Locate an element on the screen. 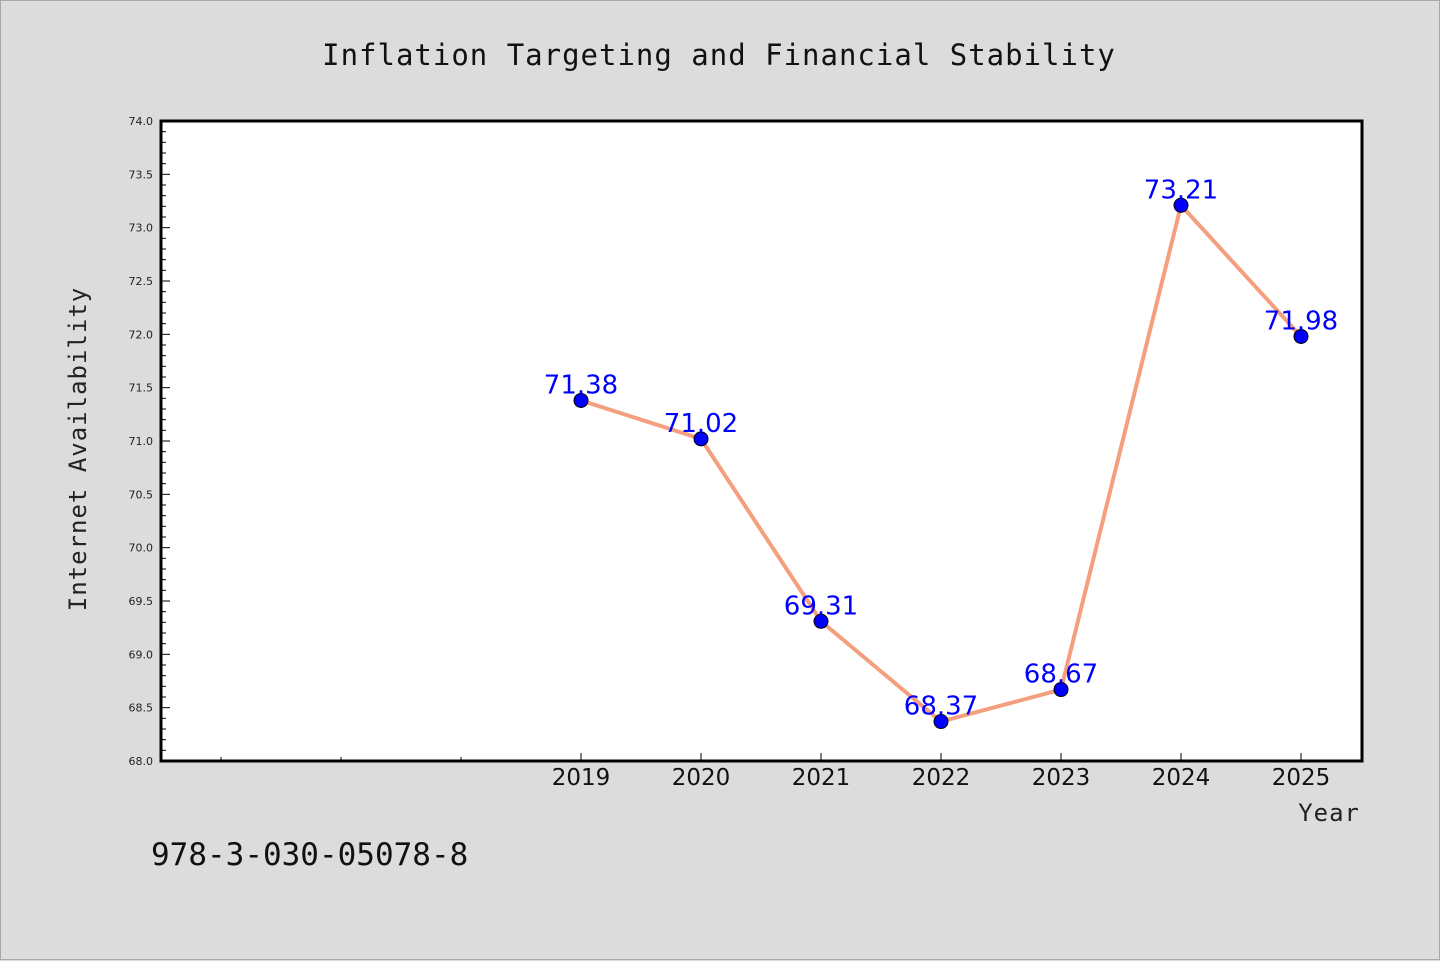  data-label: 71.38 is located at coordinates (581, 385).